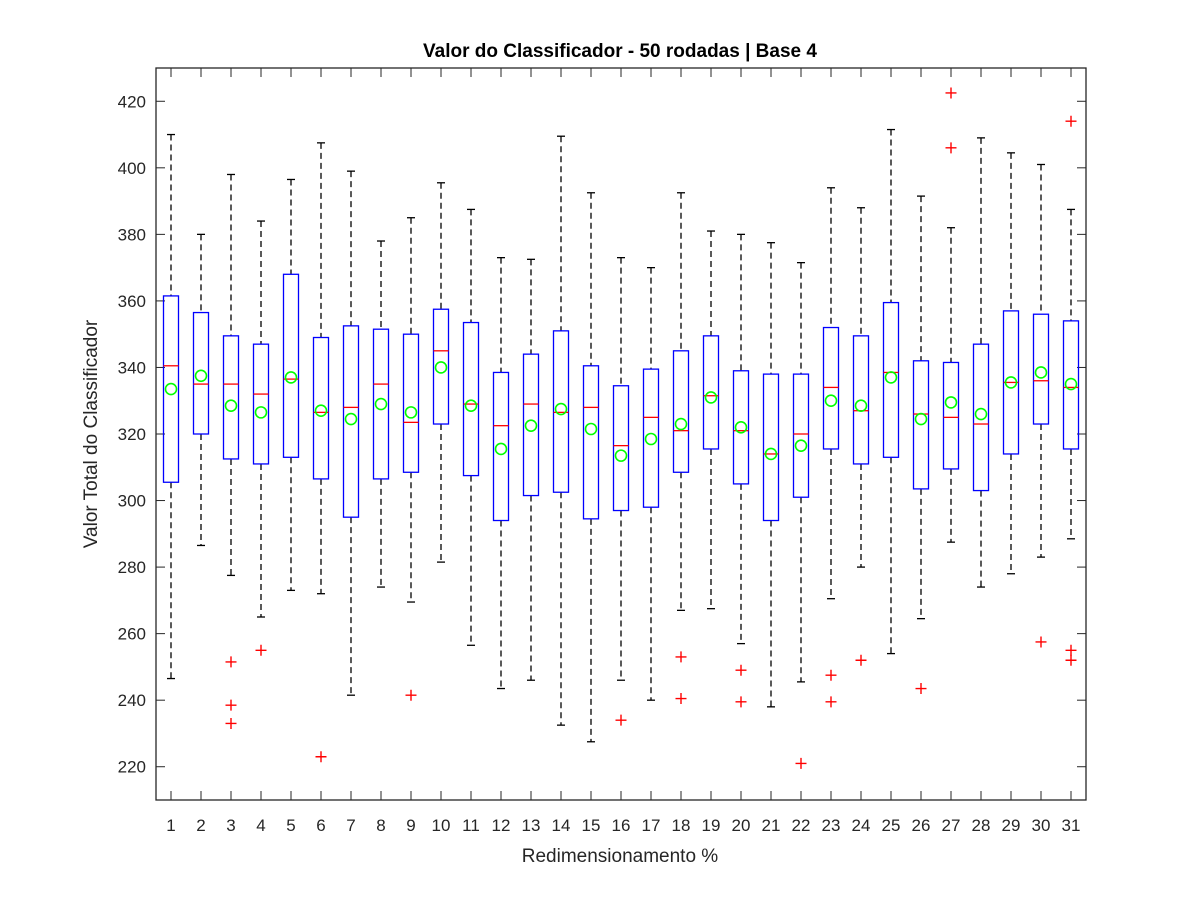 This screenshot has height=900, width=1200. What do you see at coordinates (441, 825) in the screenshot?
I see `x-tick-label: 10` at bounding box center [441, 825].